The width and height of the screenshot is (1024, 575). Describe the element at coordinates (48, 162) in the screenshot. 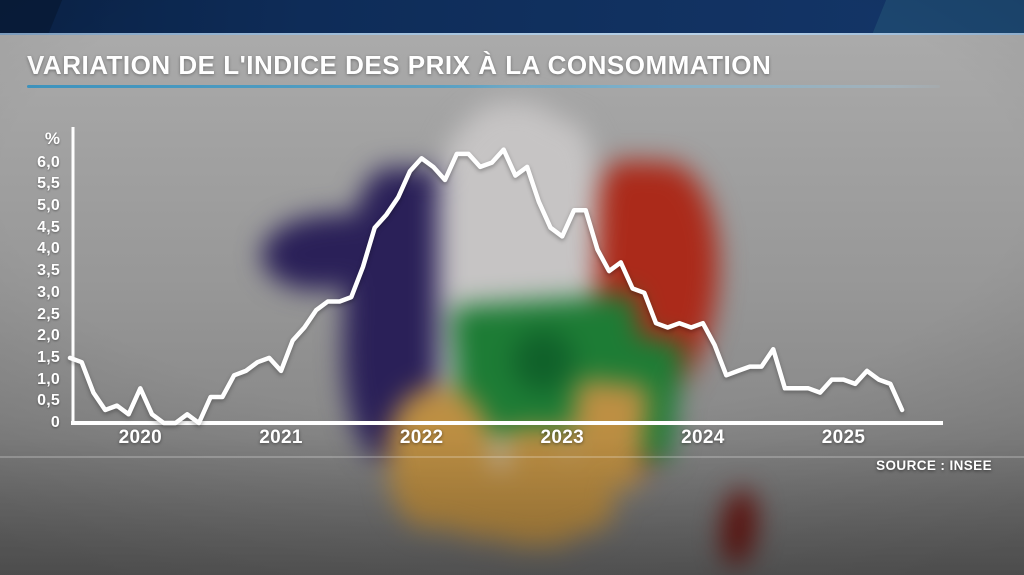

I see `y-tick-label: 6,0` at that location.